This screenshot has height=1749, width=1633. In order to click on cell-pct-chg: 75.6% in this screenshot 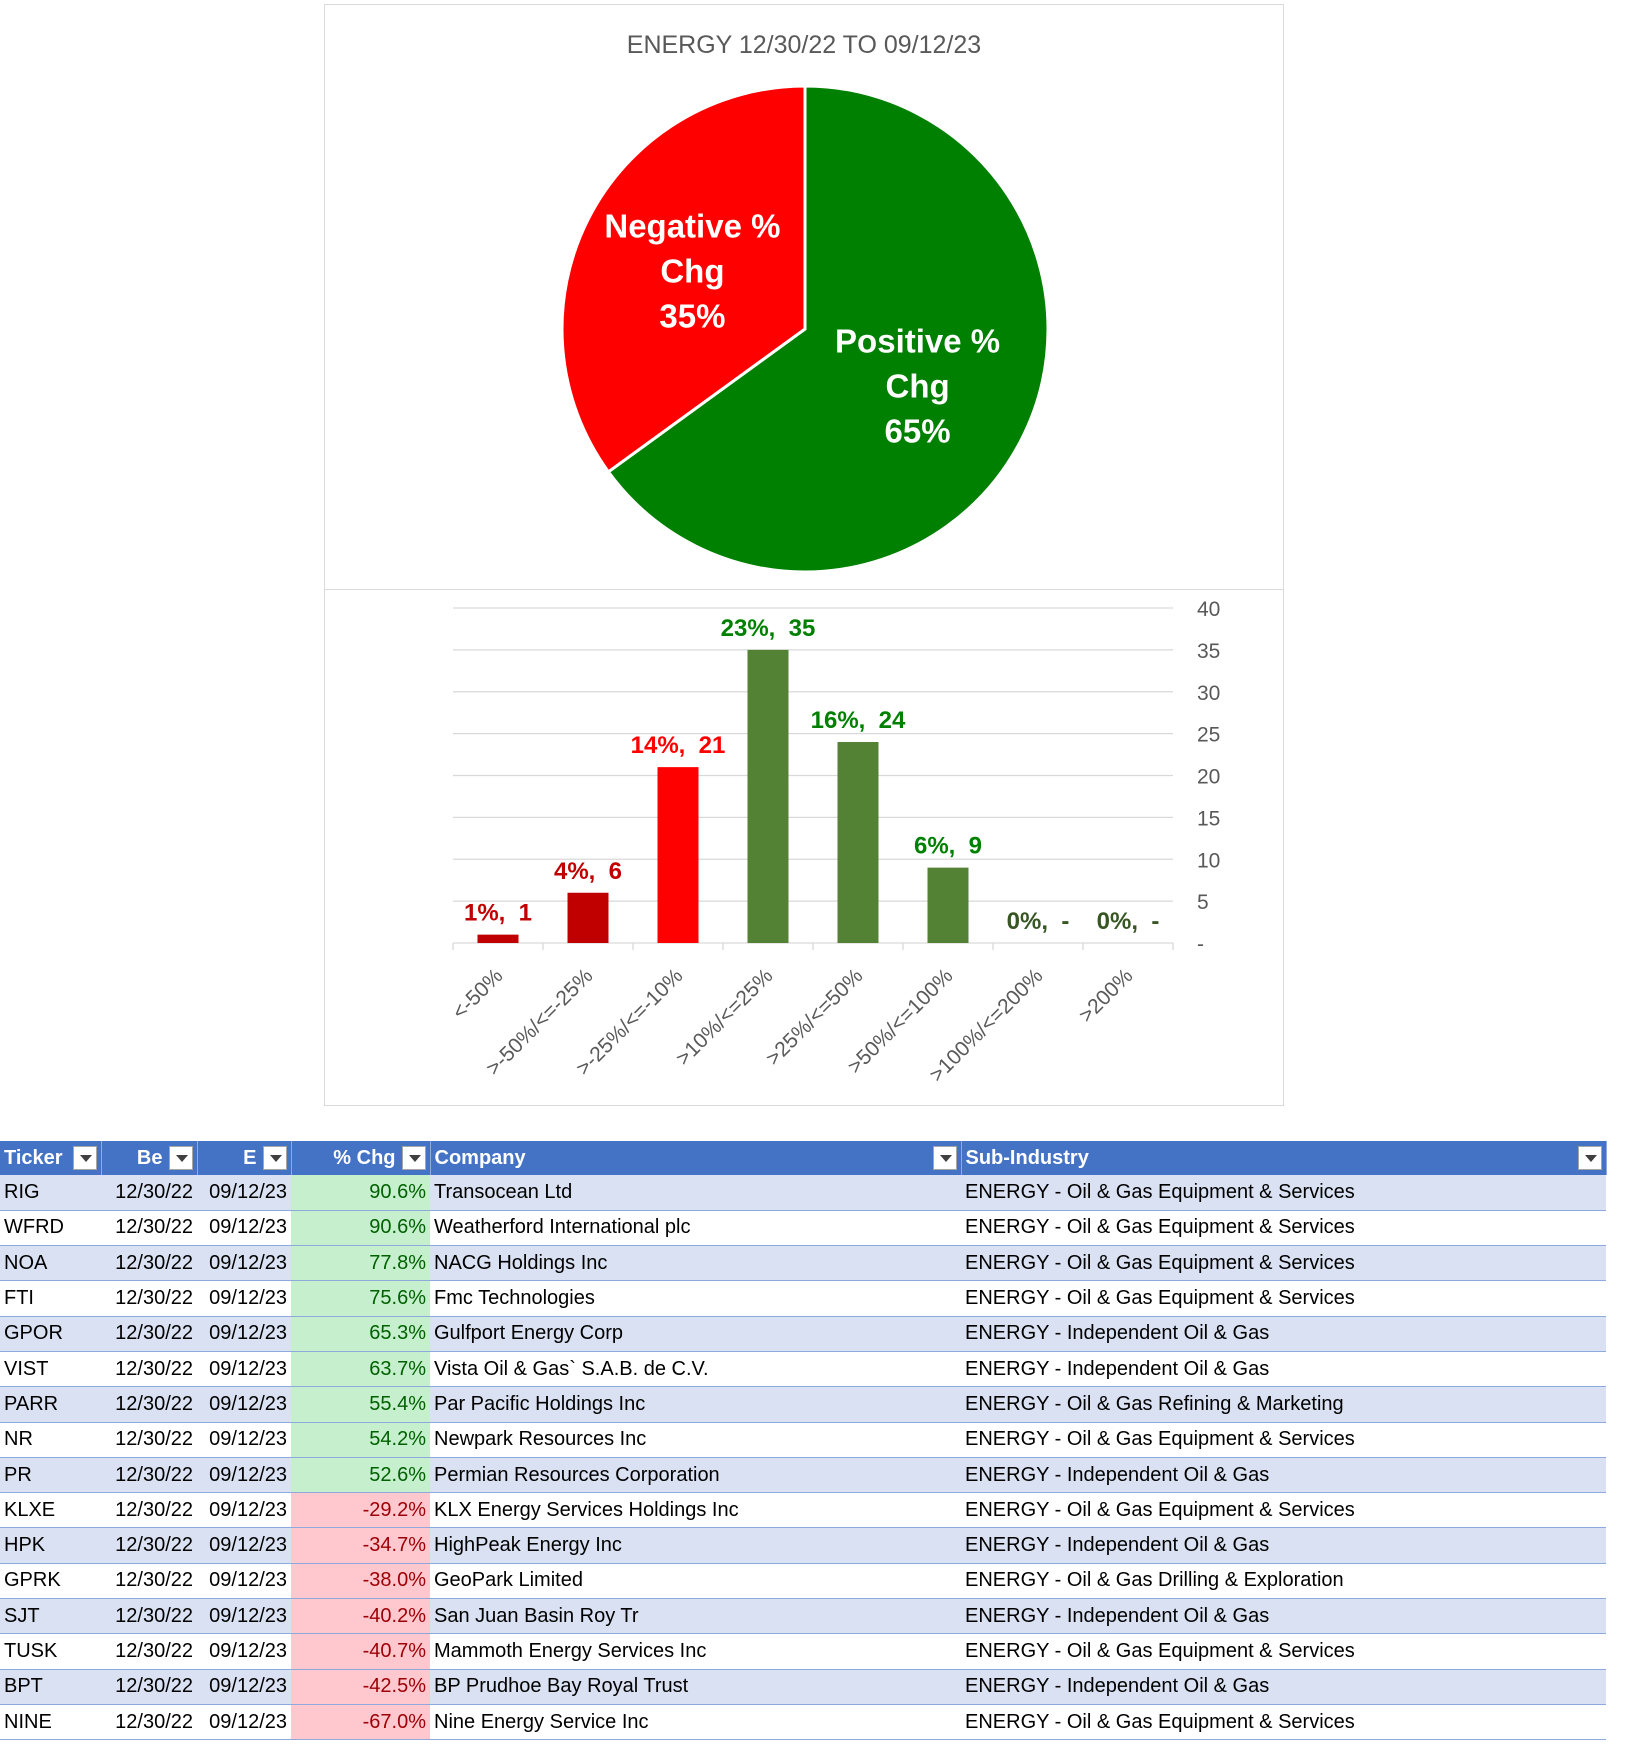, I will do `click(360, 1298)`.